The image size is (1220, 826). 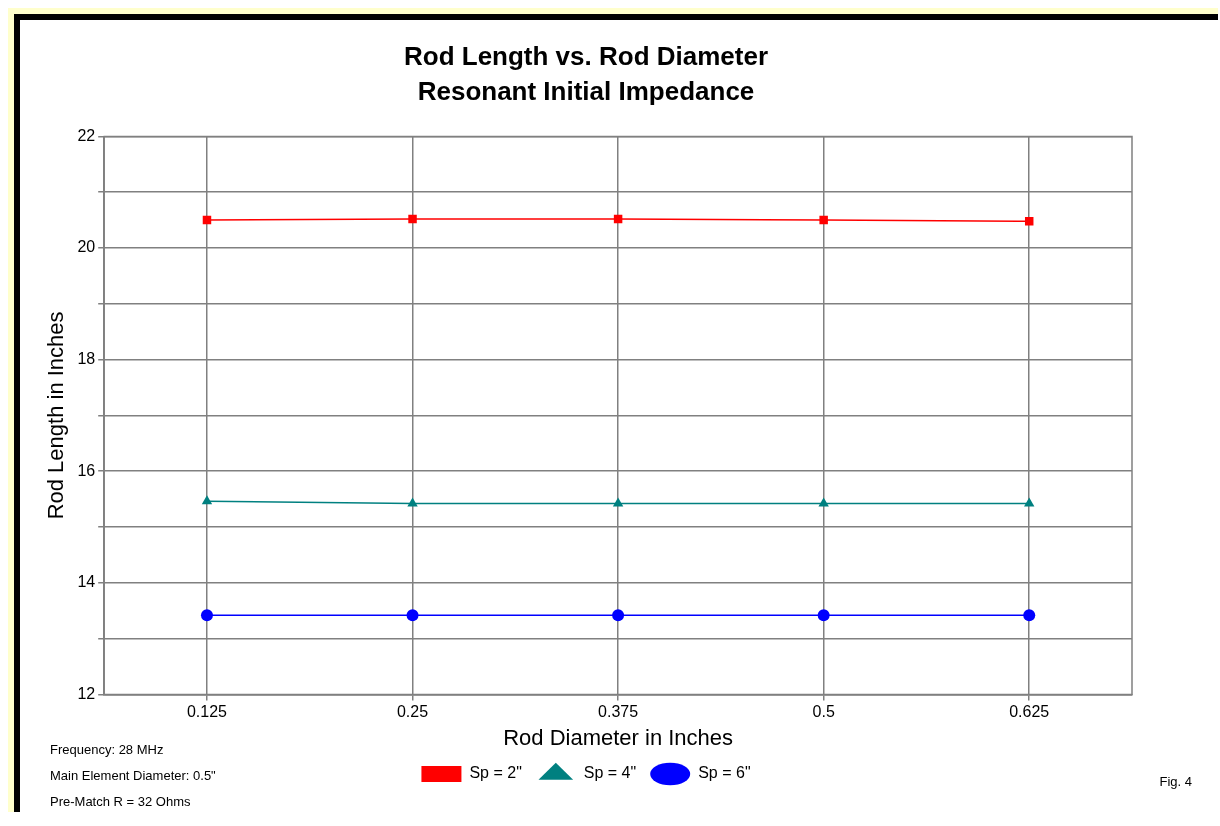 I want to click on text: Main Element Diameter: 0.5", so click(x=133, y=775).